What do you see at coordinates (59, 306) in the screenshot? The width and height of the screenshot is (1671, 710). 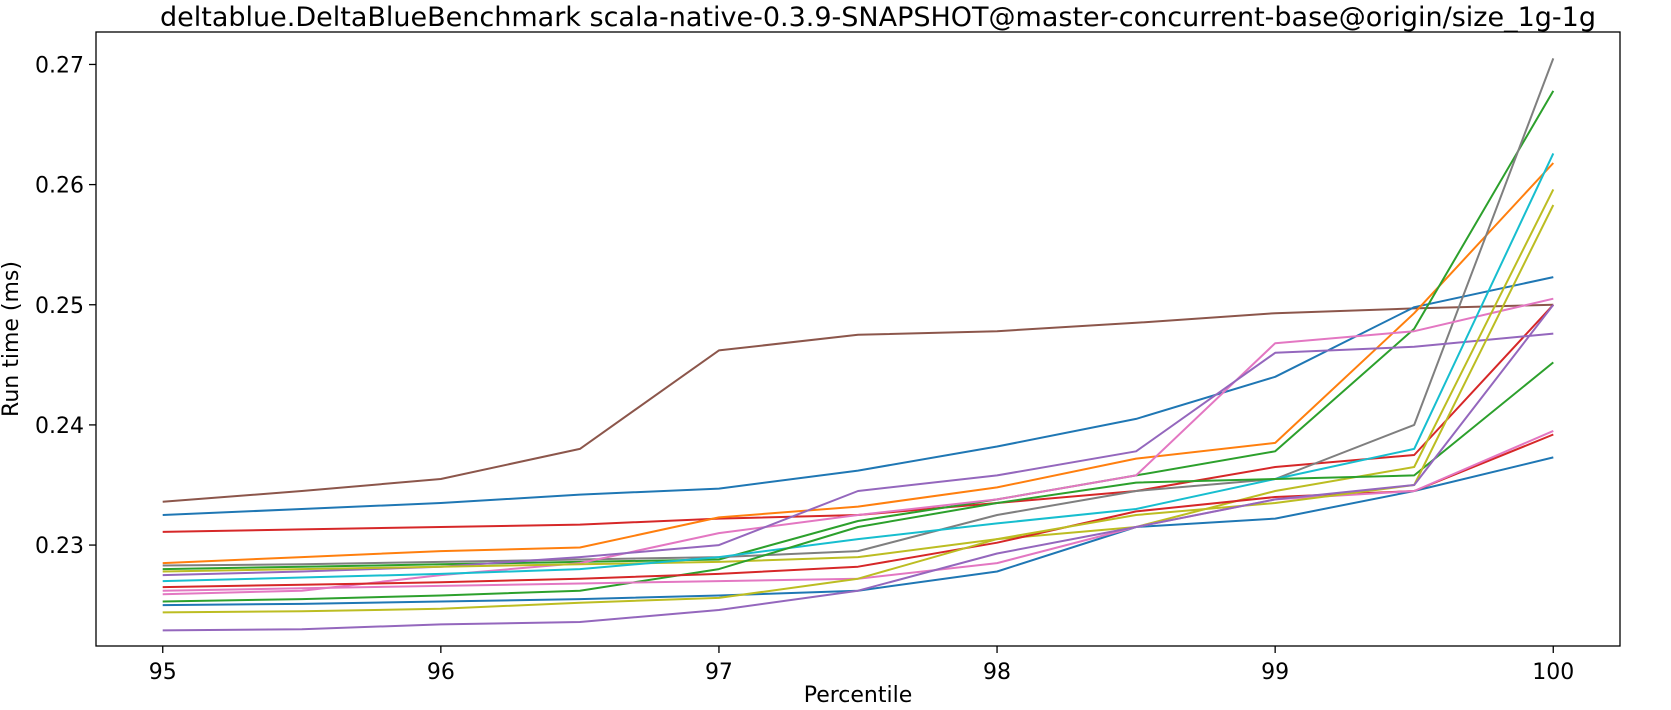 I see `y-tick-label: 0.25` at bounding box center [59, 306].